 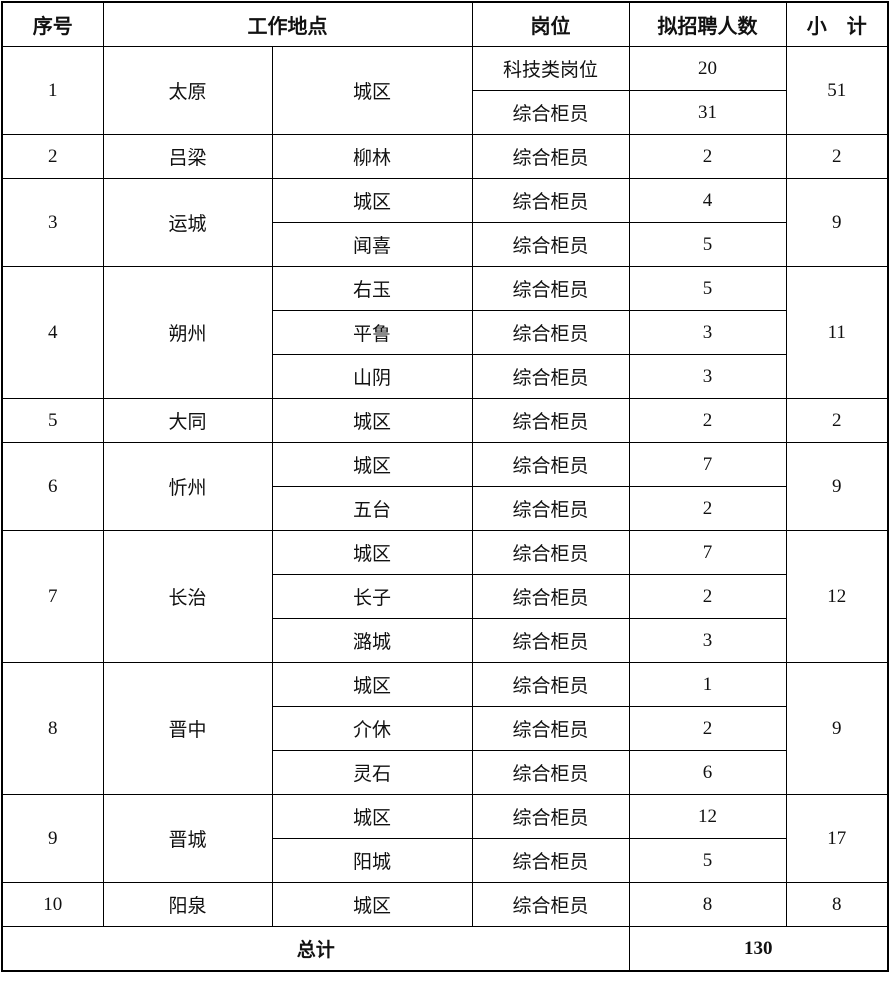 What do you see at coordinates (707, 68) in the screenshot?
I see `count-cell: 20` at bounding box center [707, 68].